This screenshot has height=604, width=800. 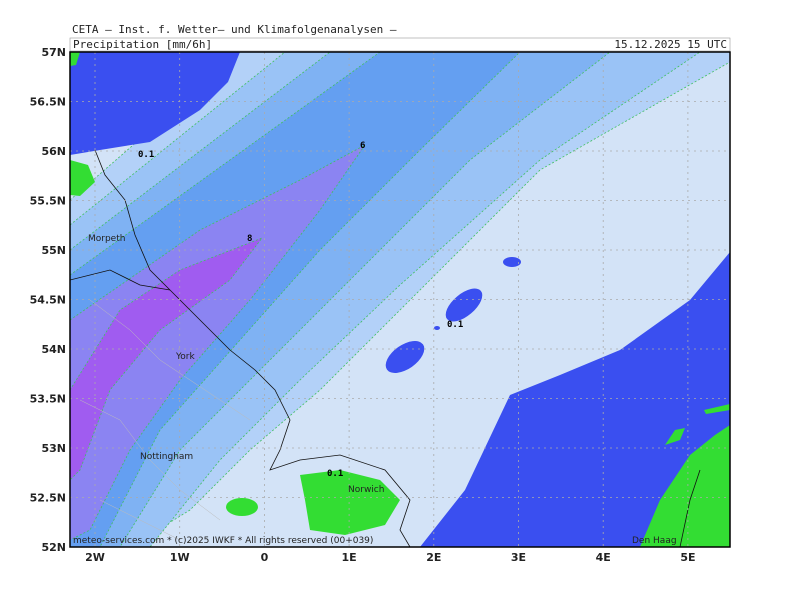 What do you see at coordinates (670, 44) in the screenshot?
I see `valid-time: 15.12.2025 15 UTC` at bounding box center [670, 44].